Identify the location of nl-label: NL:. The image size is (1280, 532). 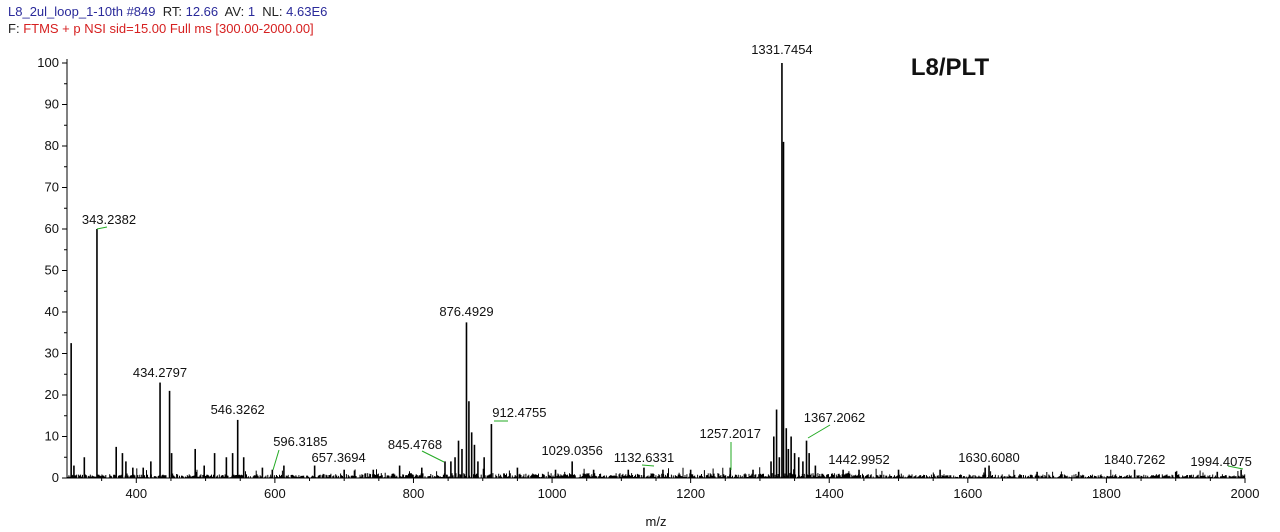
(272, 11).